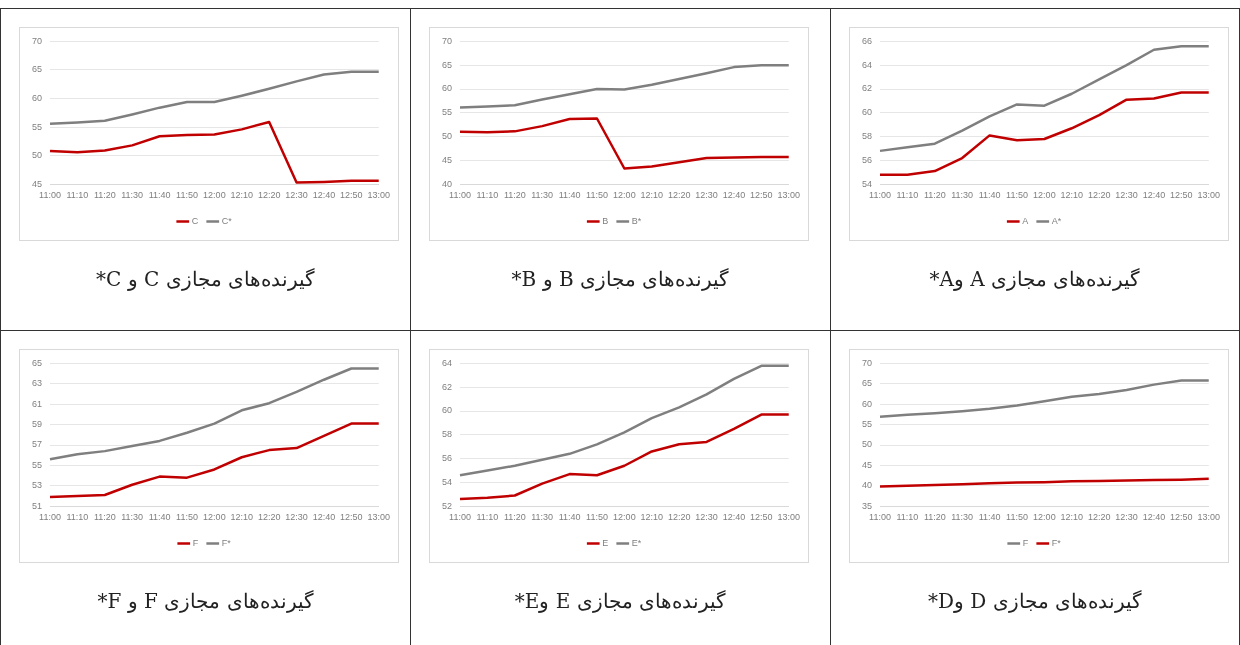  What do you see at coordinates (867, 505) in the screenshot?
I see `y-tick-label: 35` at bounding box center [867, 505].